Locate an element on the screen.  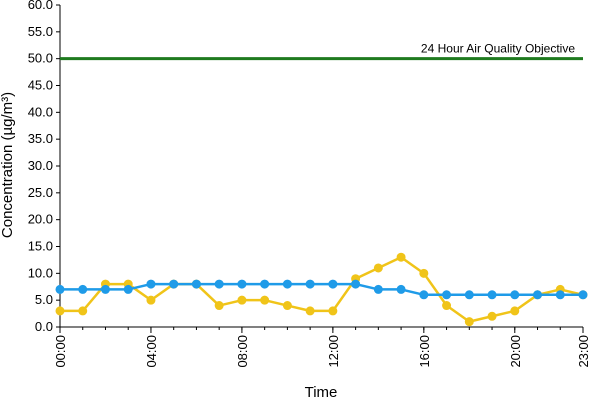
y-tick-label: 35.0 is located at coordinates (40, 138).